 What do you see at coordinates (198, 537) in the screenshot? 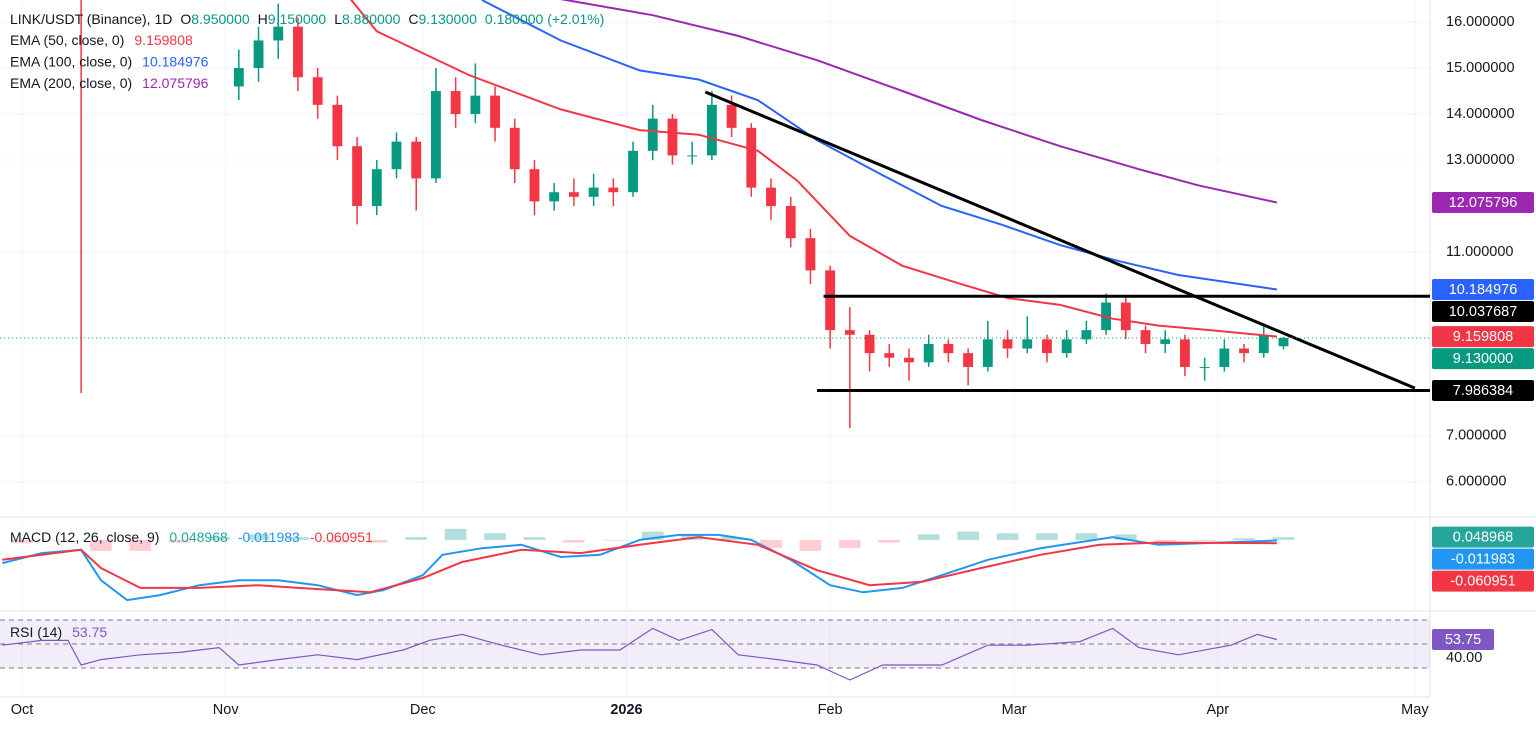
I see `legend-value: 0.048968` at bounding box center [198, 537].